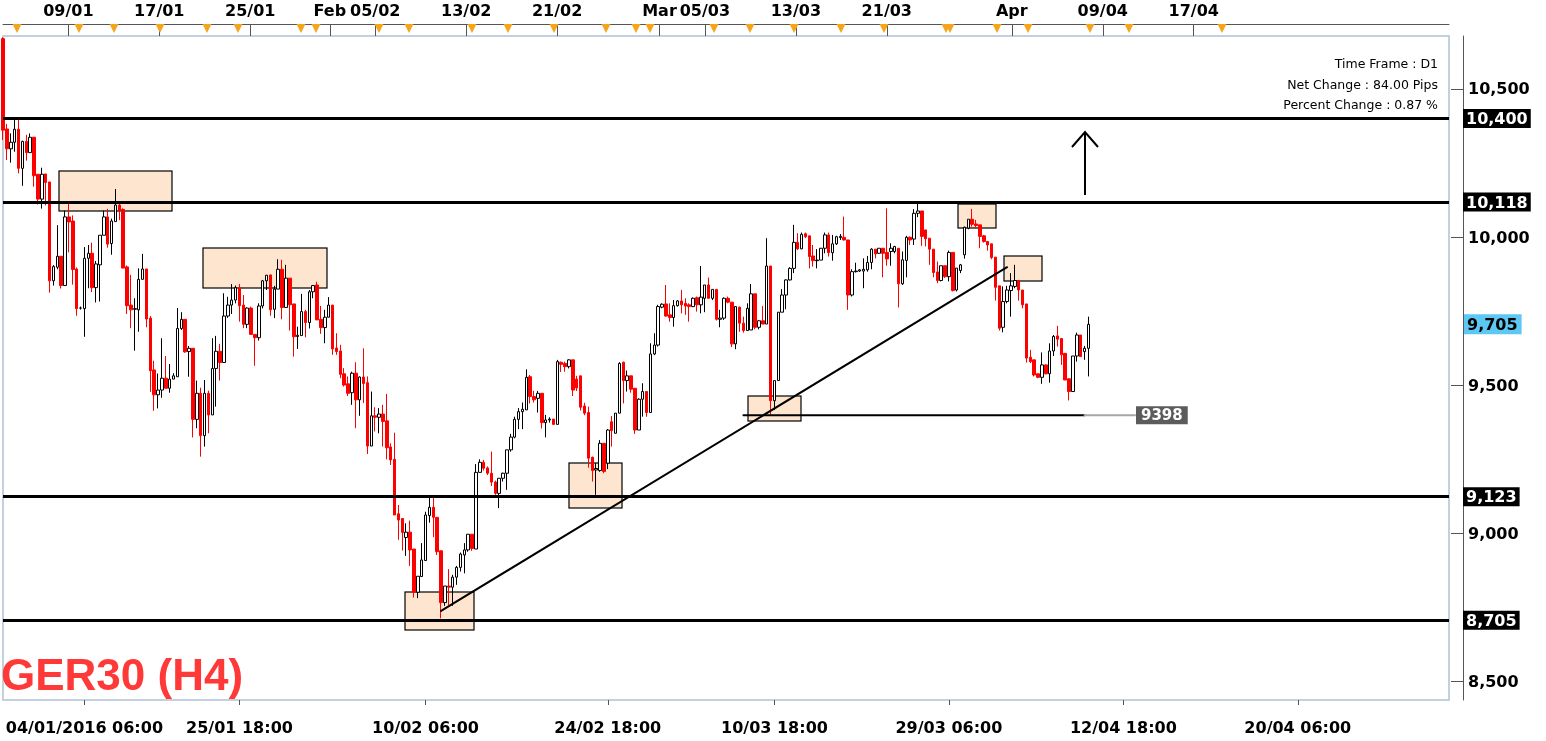 The image size is (1546, 741). I want to click on x-tick-label: 29/03 06:00, so click(949, 727).